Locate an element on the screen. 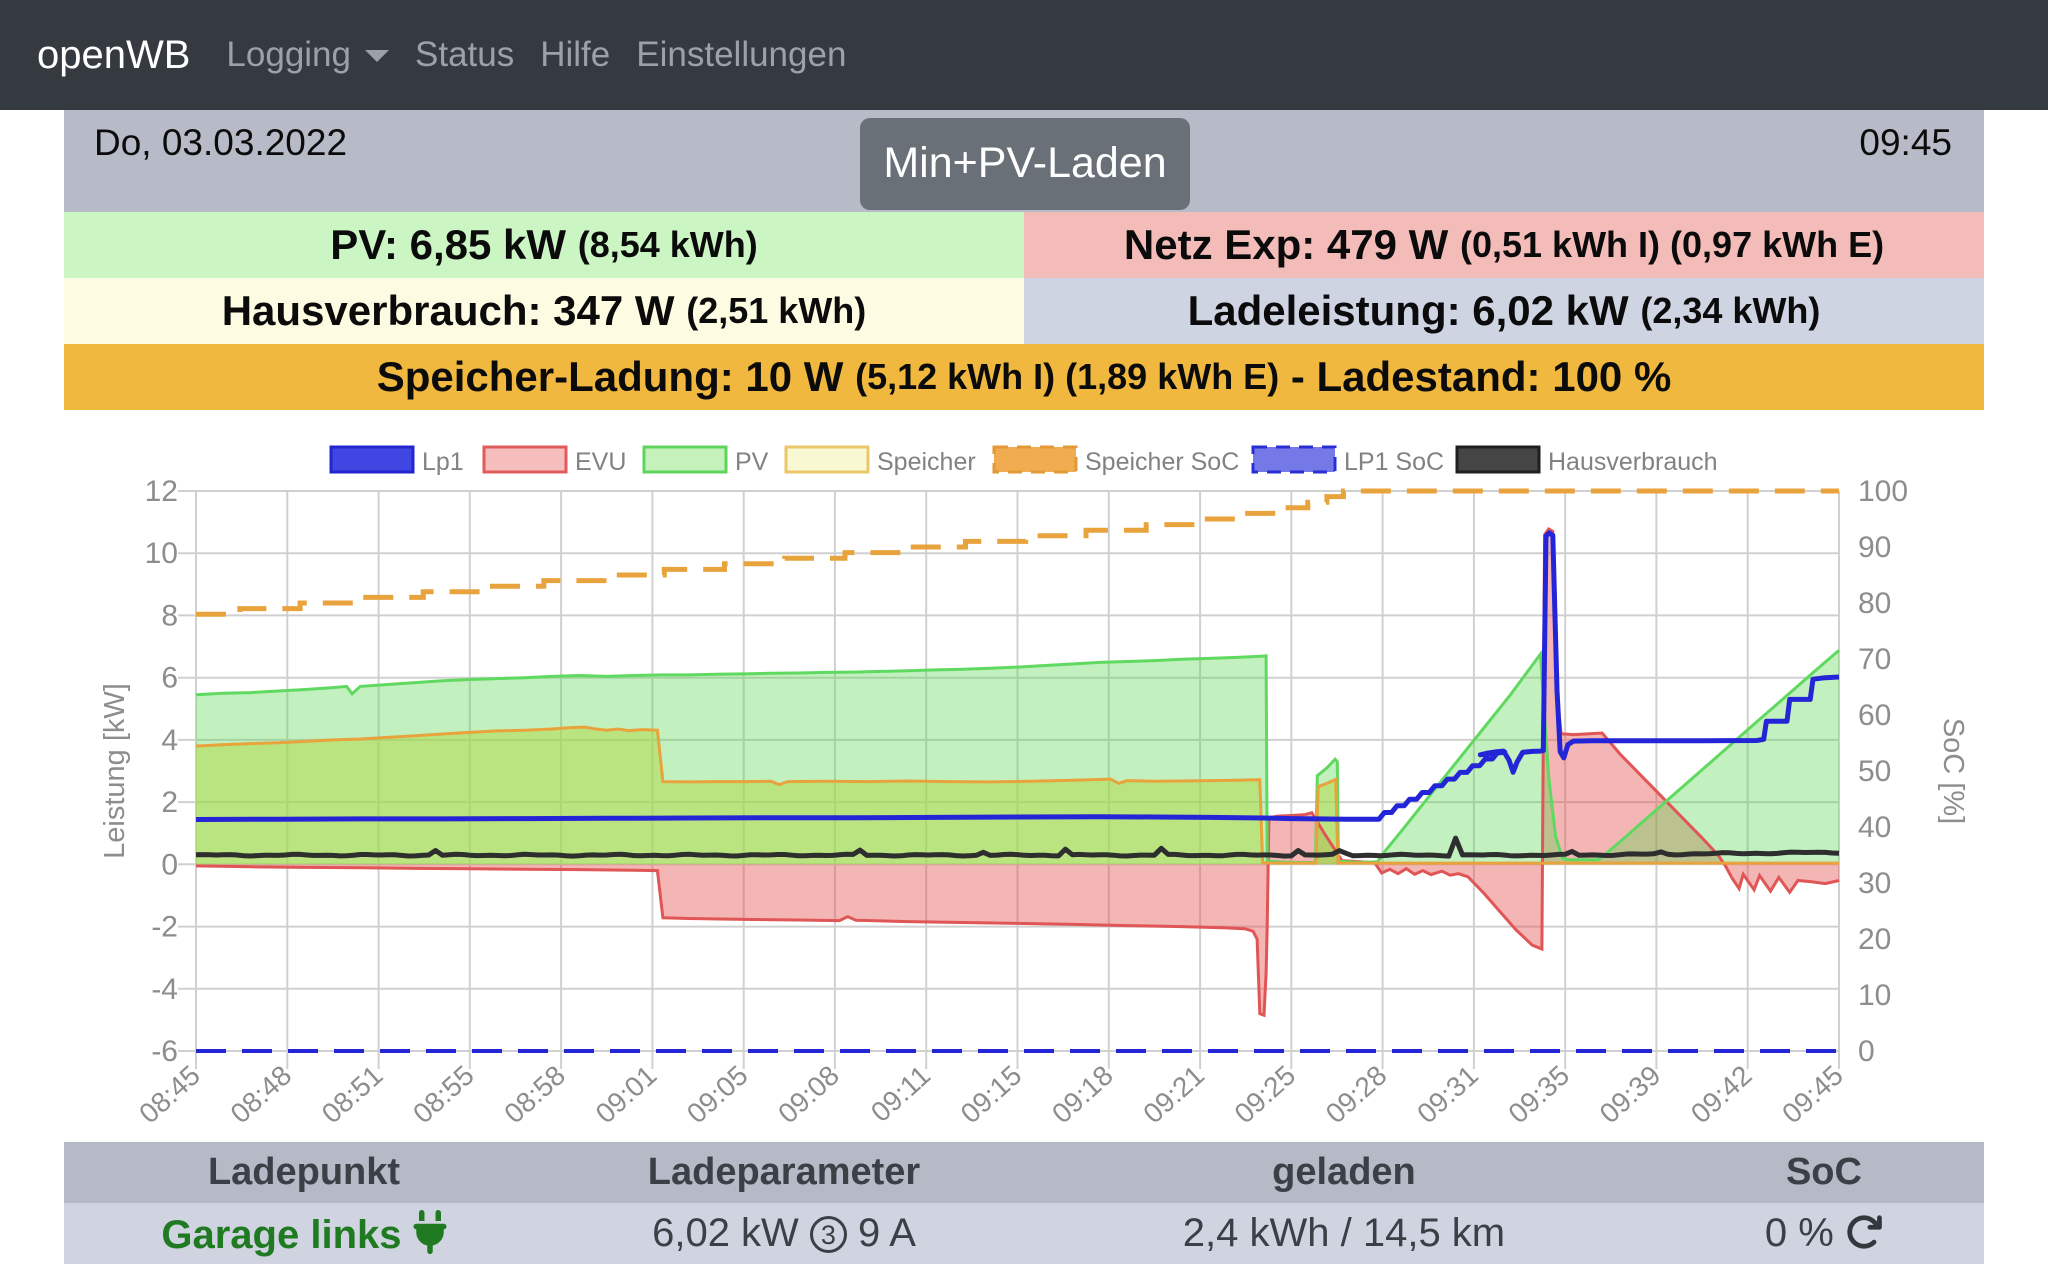 Image resolution: width=2048 pixels, height=1285 pixels. svg-text: 2 is located at coordinates (169, 802).